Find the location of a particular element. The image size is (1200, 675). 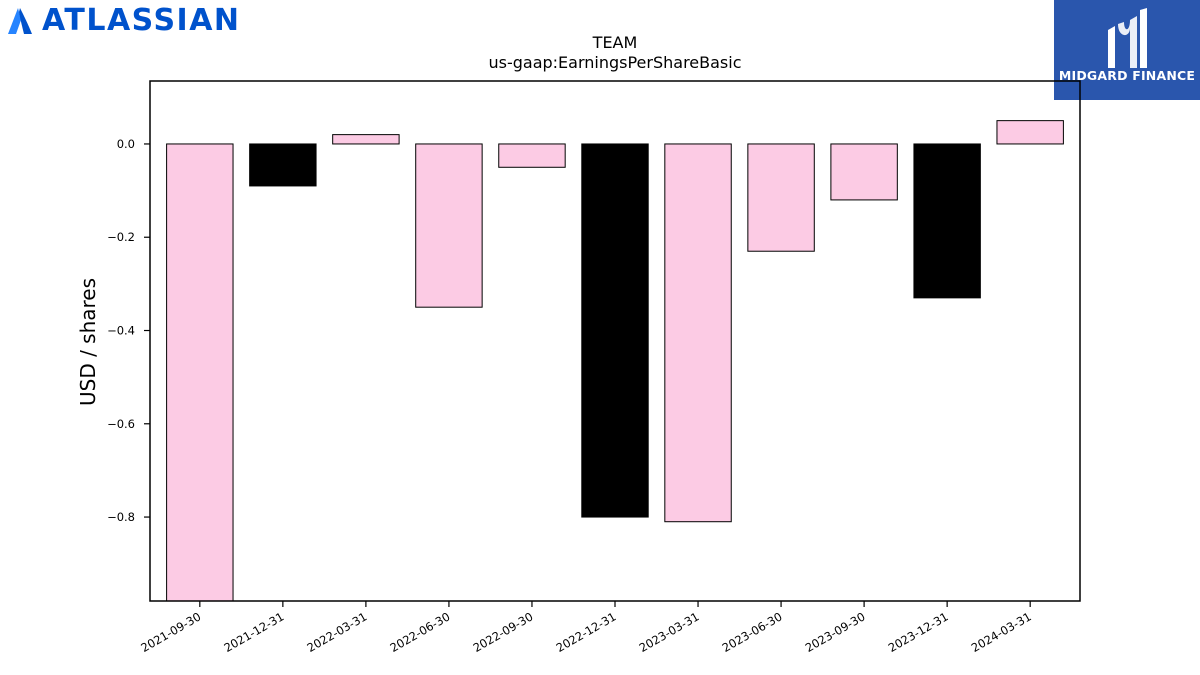

chart-title: TEAM is located at coordinates (615, 42).